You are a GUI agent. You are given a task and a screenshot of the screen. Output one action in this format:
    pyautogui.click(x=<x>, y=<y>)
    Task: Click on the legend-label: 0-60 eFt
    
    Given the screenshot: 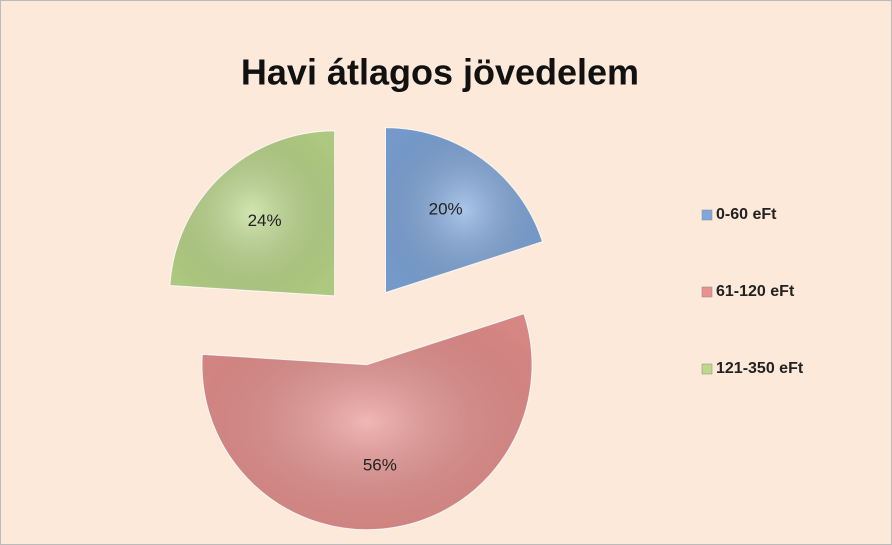 What is the action you would take?
    pyautogui.click(x=746, y=214)
    